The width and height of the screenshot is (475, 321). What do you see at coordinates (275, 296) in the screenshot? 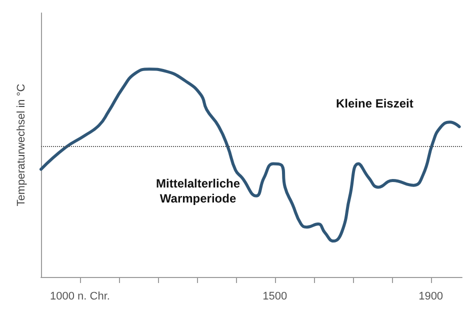
I see `x-tick-label: 1500` at bounding box center [275, 296].